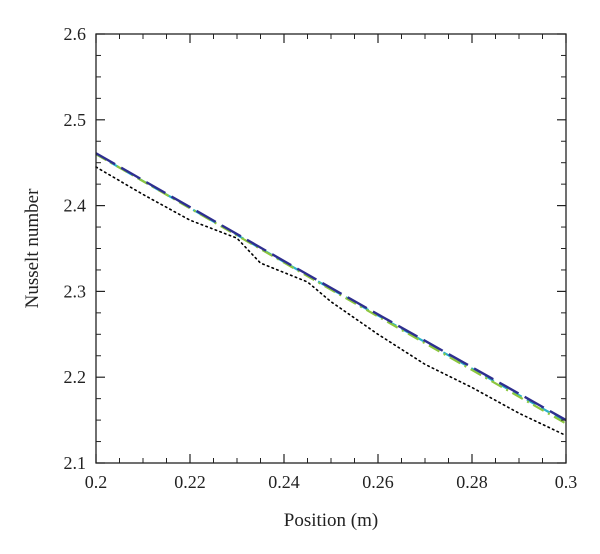 Image resolution: width=600 pixels, height=554 pixels. Describe the element at coordinates (284, 482) in the screenshot. I see `x-tick-label: 0.24` at that location.